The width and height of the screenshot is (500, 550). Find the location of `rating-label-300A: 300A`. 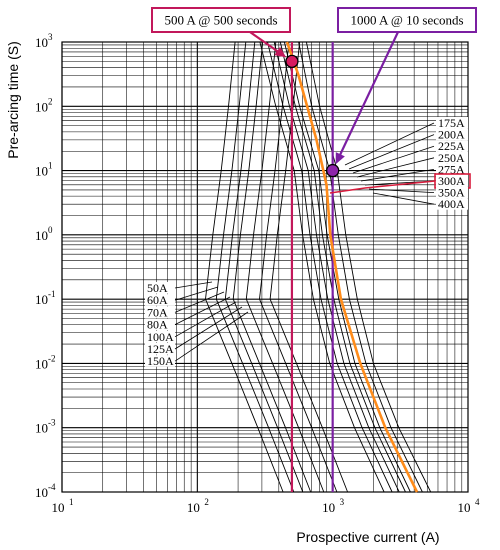

rating-label-300A: 300A is located at coordinates (451, 181).